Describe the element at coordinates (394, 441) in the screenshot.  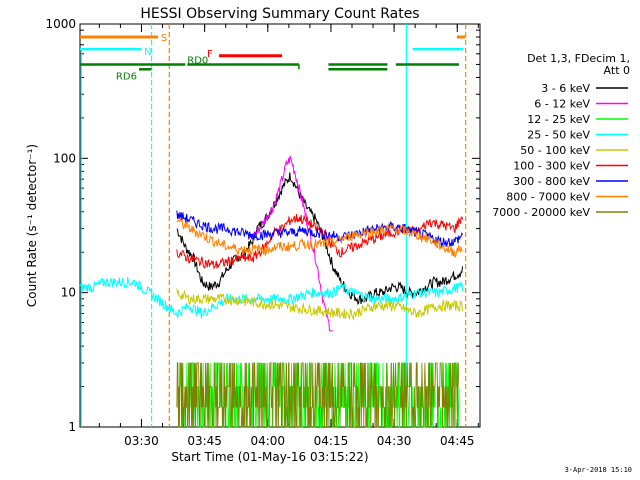
I see `x-tick-label: 04:30` at that location.